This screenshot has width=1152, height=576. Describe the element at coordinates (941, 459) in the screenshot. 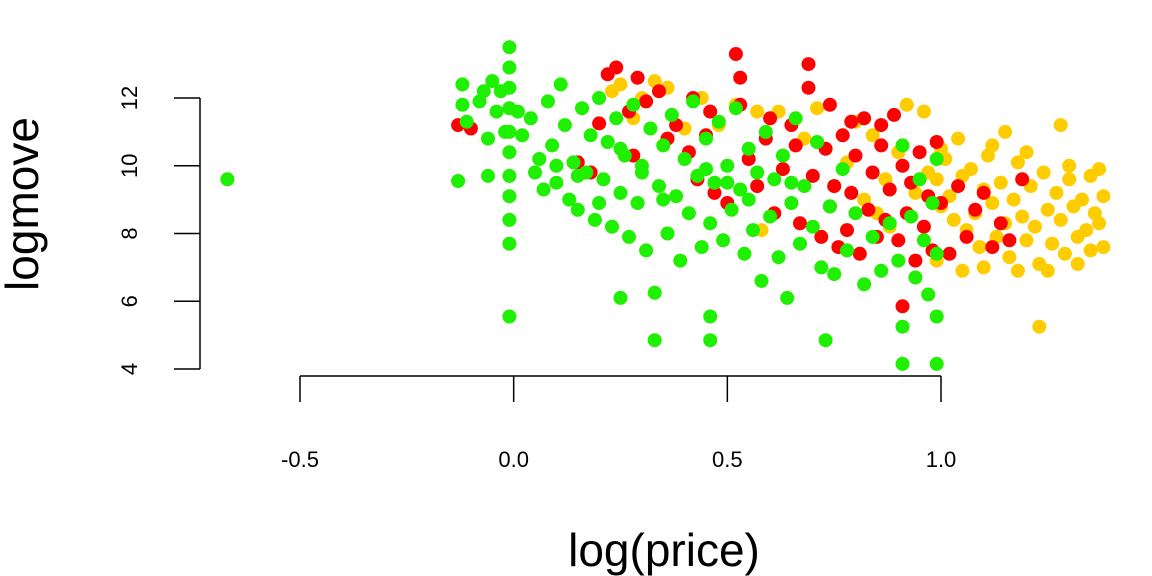

I see `x-tick-label: 1.0` at that location.